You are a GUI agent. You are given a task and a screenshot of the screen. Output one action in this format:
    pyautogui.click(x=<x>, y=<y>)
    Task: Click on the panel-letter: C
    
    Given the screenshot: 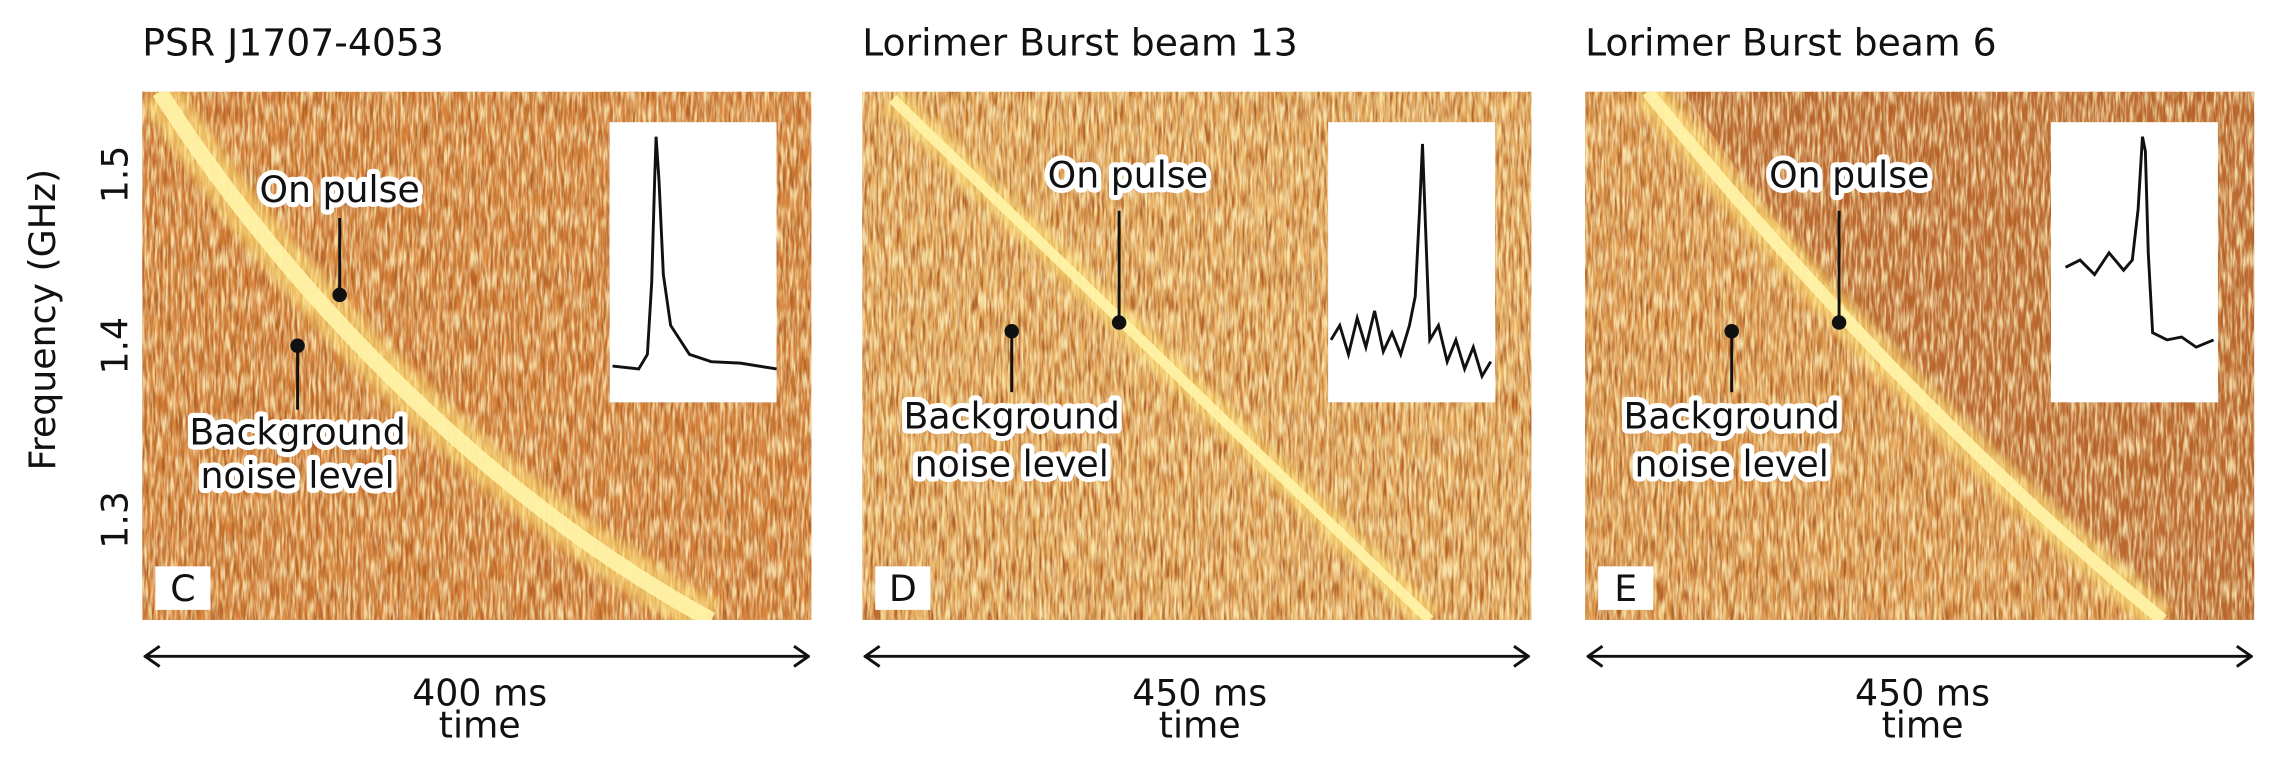 What is the action you would take?
    pyautogui.click(x=182, y=588)
    